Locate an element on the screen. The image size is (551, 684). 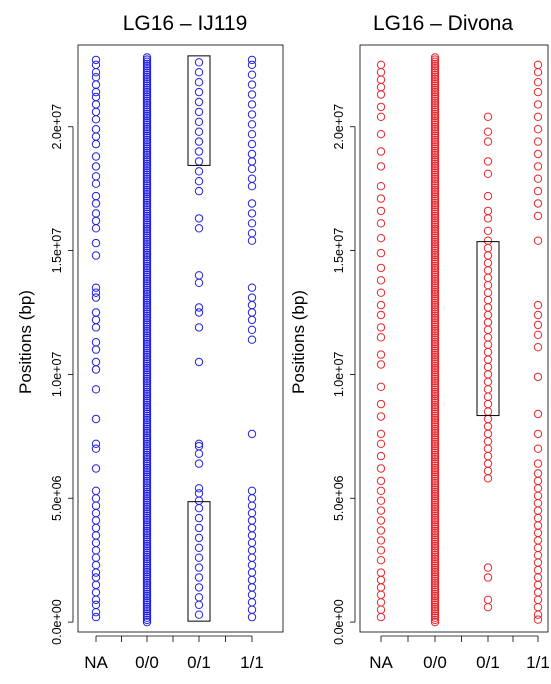
y-tick-label: 1.5e+07 is located at coordinates (339, 251).